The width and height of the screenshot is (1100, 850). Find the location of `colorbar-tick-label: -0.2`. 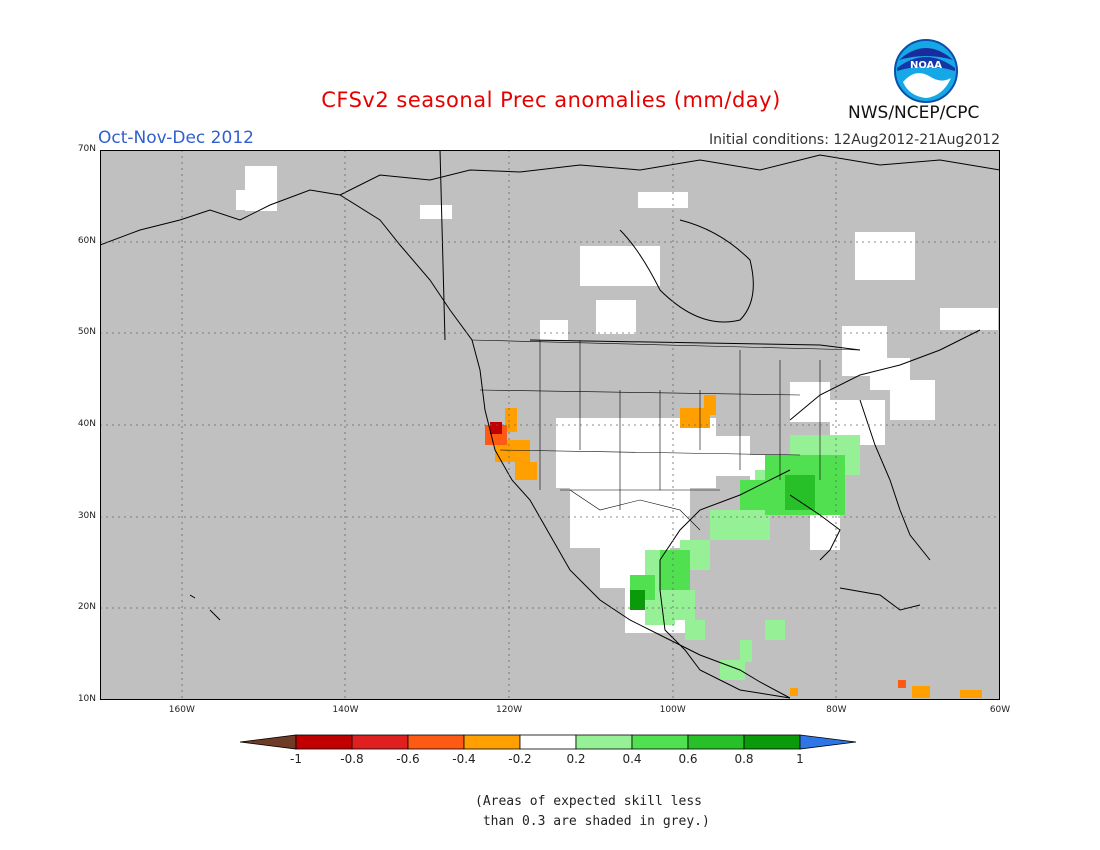

colorbar-tick-label: -0.2 is located at coordinates (520, 759).